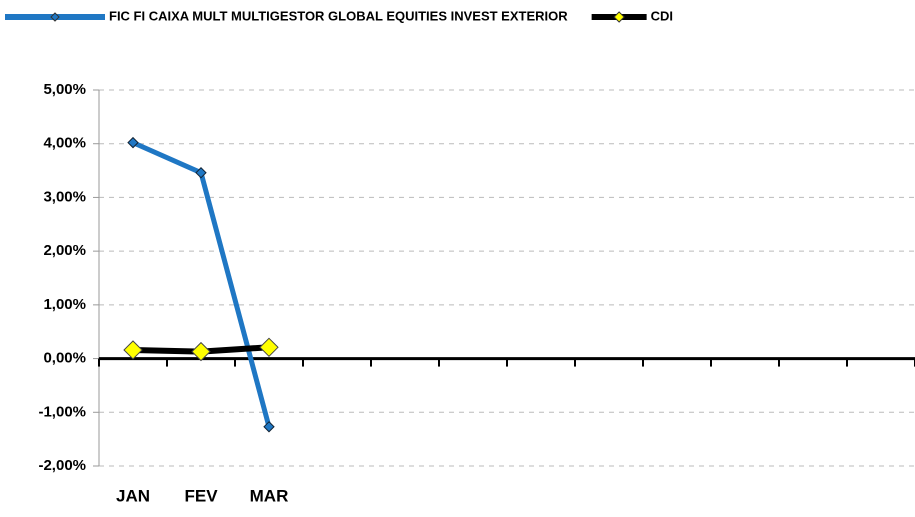 The image size is (915, 517). I want to click on y-tick-label: 5,00%, so click(64, 89).